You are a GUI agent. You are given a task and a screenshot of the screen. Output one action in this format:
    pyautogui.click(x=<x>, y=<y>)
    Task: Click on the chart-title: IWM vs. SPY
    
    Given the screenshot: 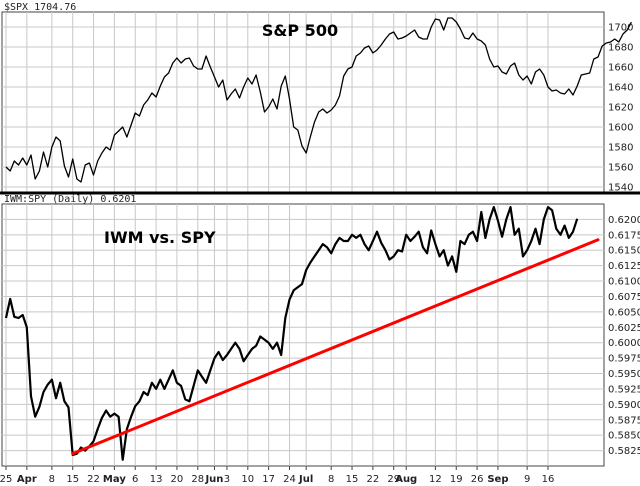 What is the action you would take?
    pyautogui.click(x=160, y=237)
    